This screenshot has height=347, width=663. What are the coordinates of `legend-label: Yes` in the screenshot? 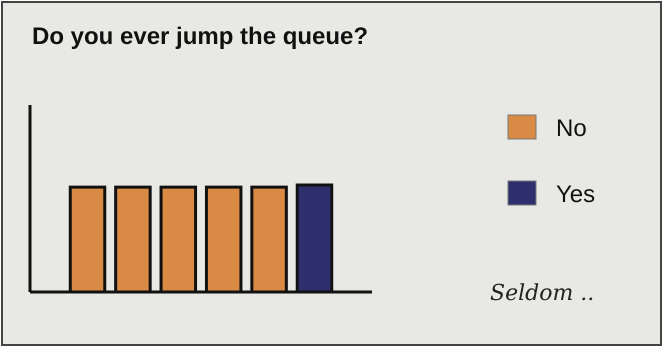 It's located at (576, 194).